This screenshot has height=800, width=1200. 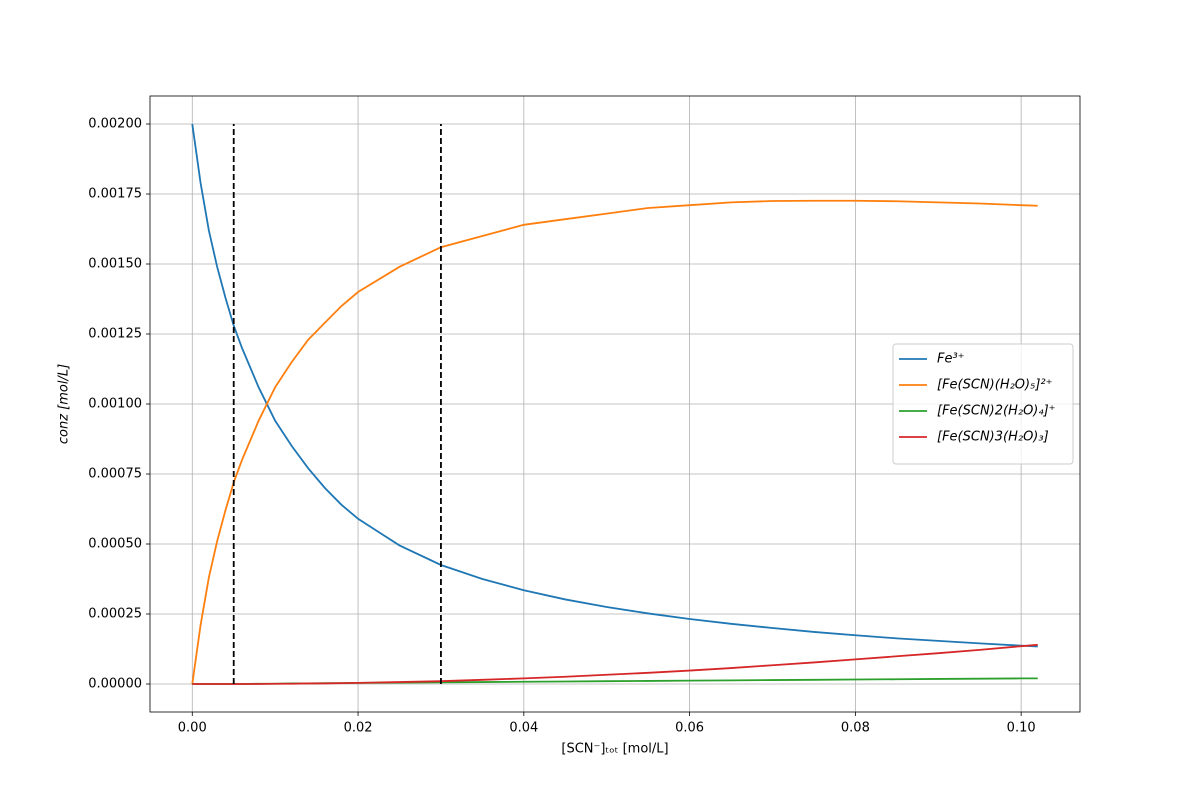 What do you see at coordinates (358, 728) in the screenshot?
I see `x-tick-label: 0.02` at bounding box center [358, 728].